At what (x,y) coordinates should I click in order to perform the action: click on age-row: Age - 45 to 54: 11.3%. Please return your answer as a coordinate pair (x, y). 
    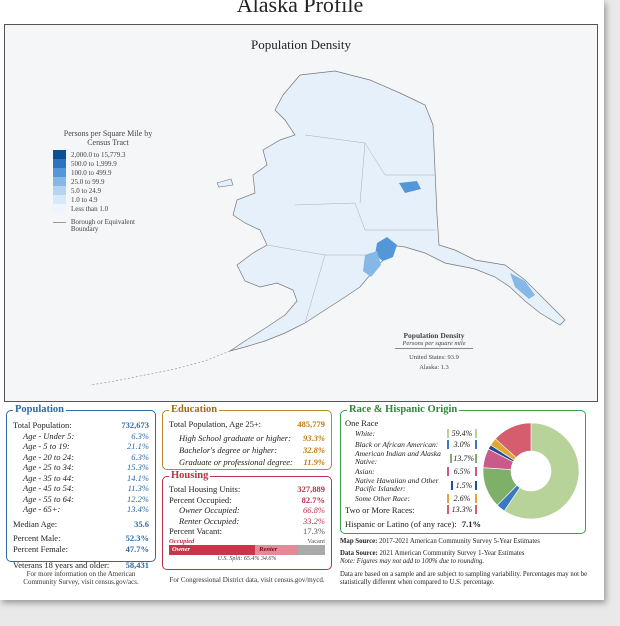
    Looking at the image, I should click on (81, 488).